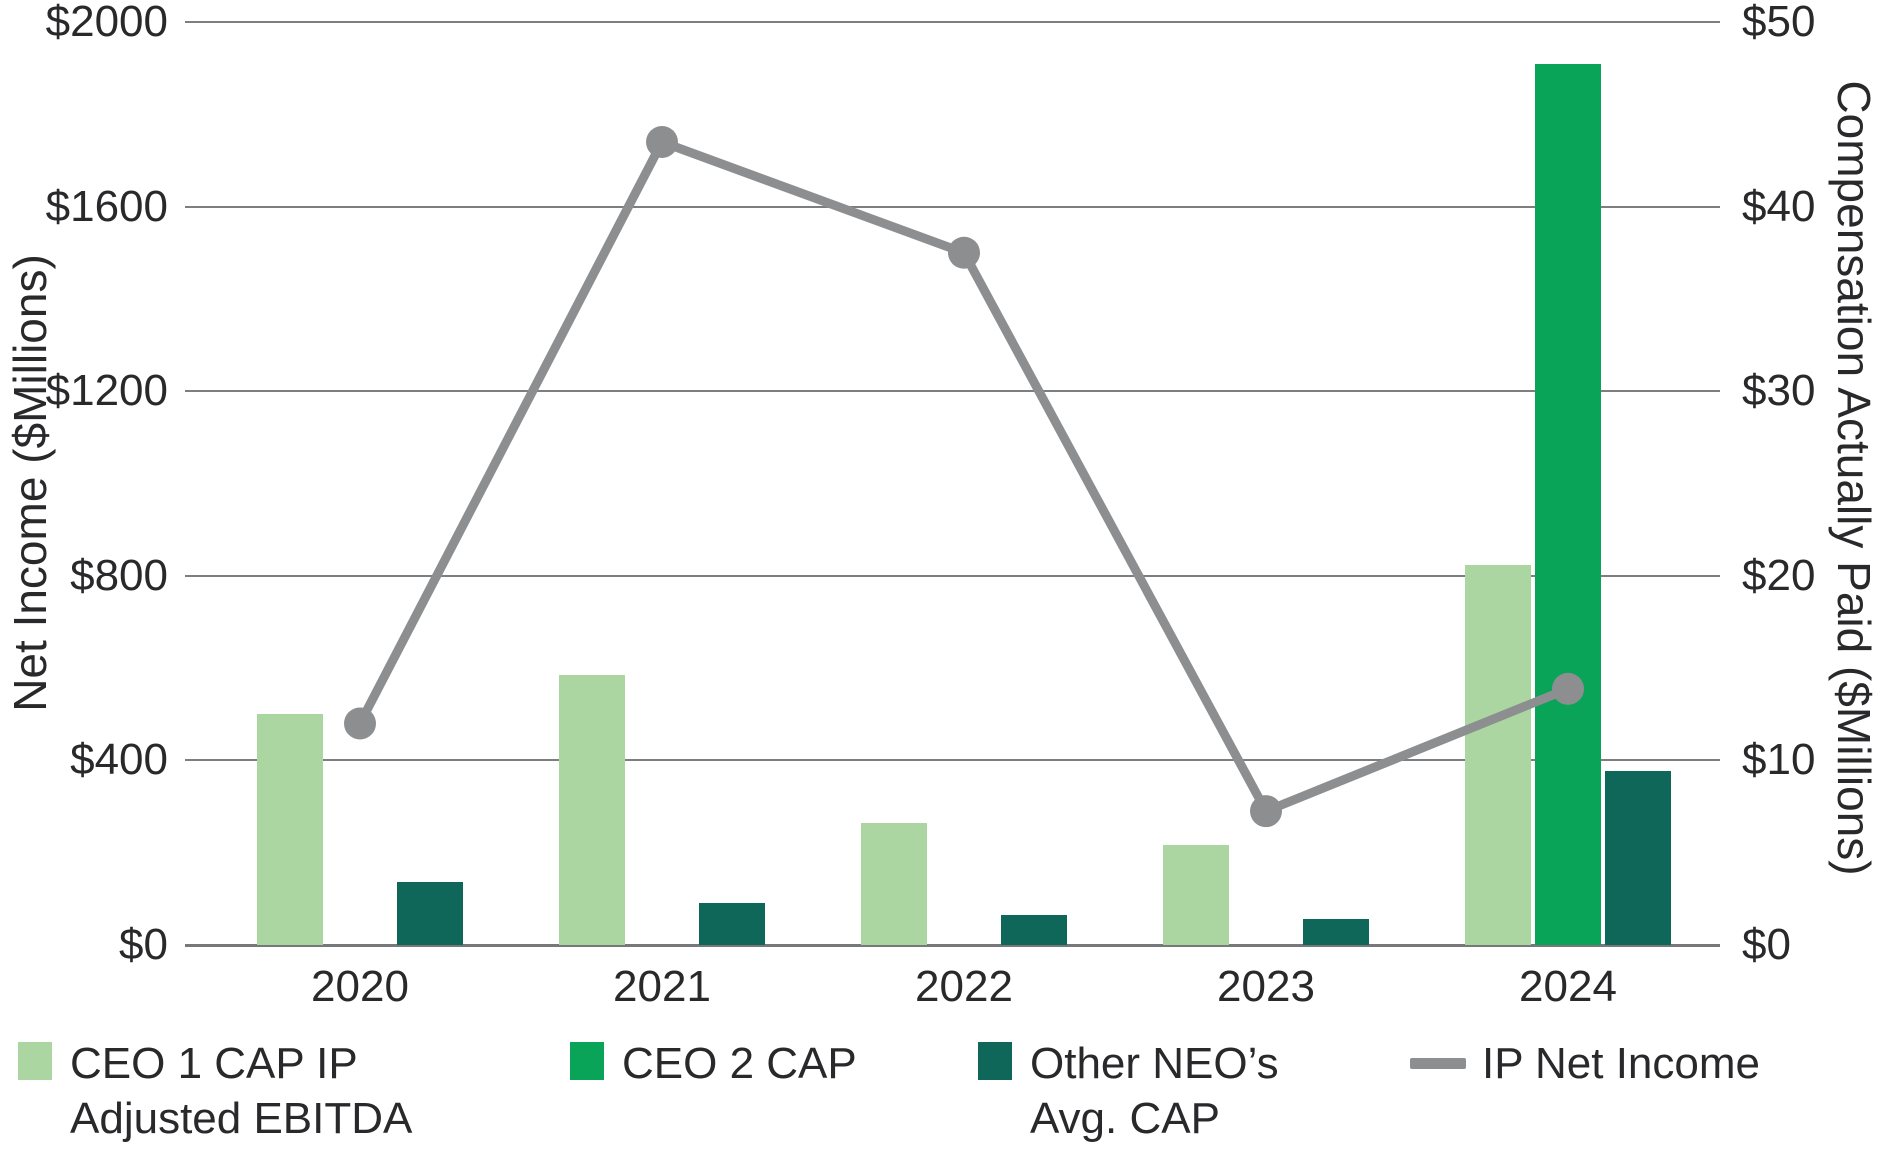 The width and height of the screenshot is (1892, 1156). I want to click on right-tick-label: $20, so click(1779, 575).